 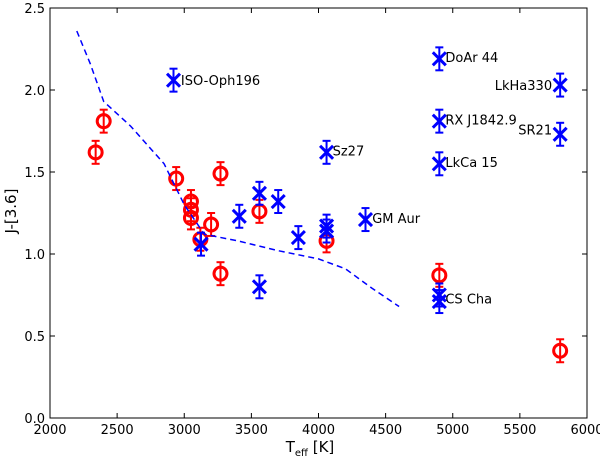 What do you see at coordinates (184, 430) in the screenshot?
I see `x-tick-label: 3000` at bounding box center [184, 430].